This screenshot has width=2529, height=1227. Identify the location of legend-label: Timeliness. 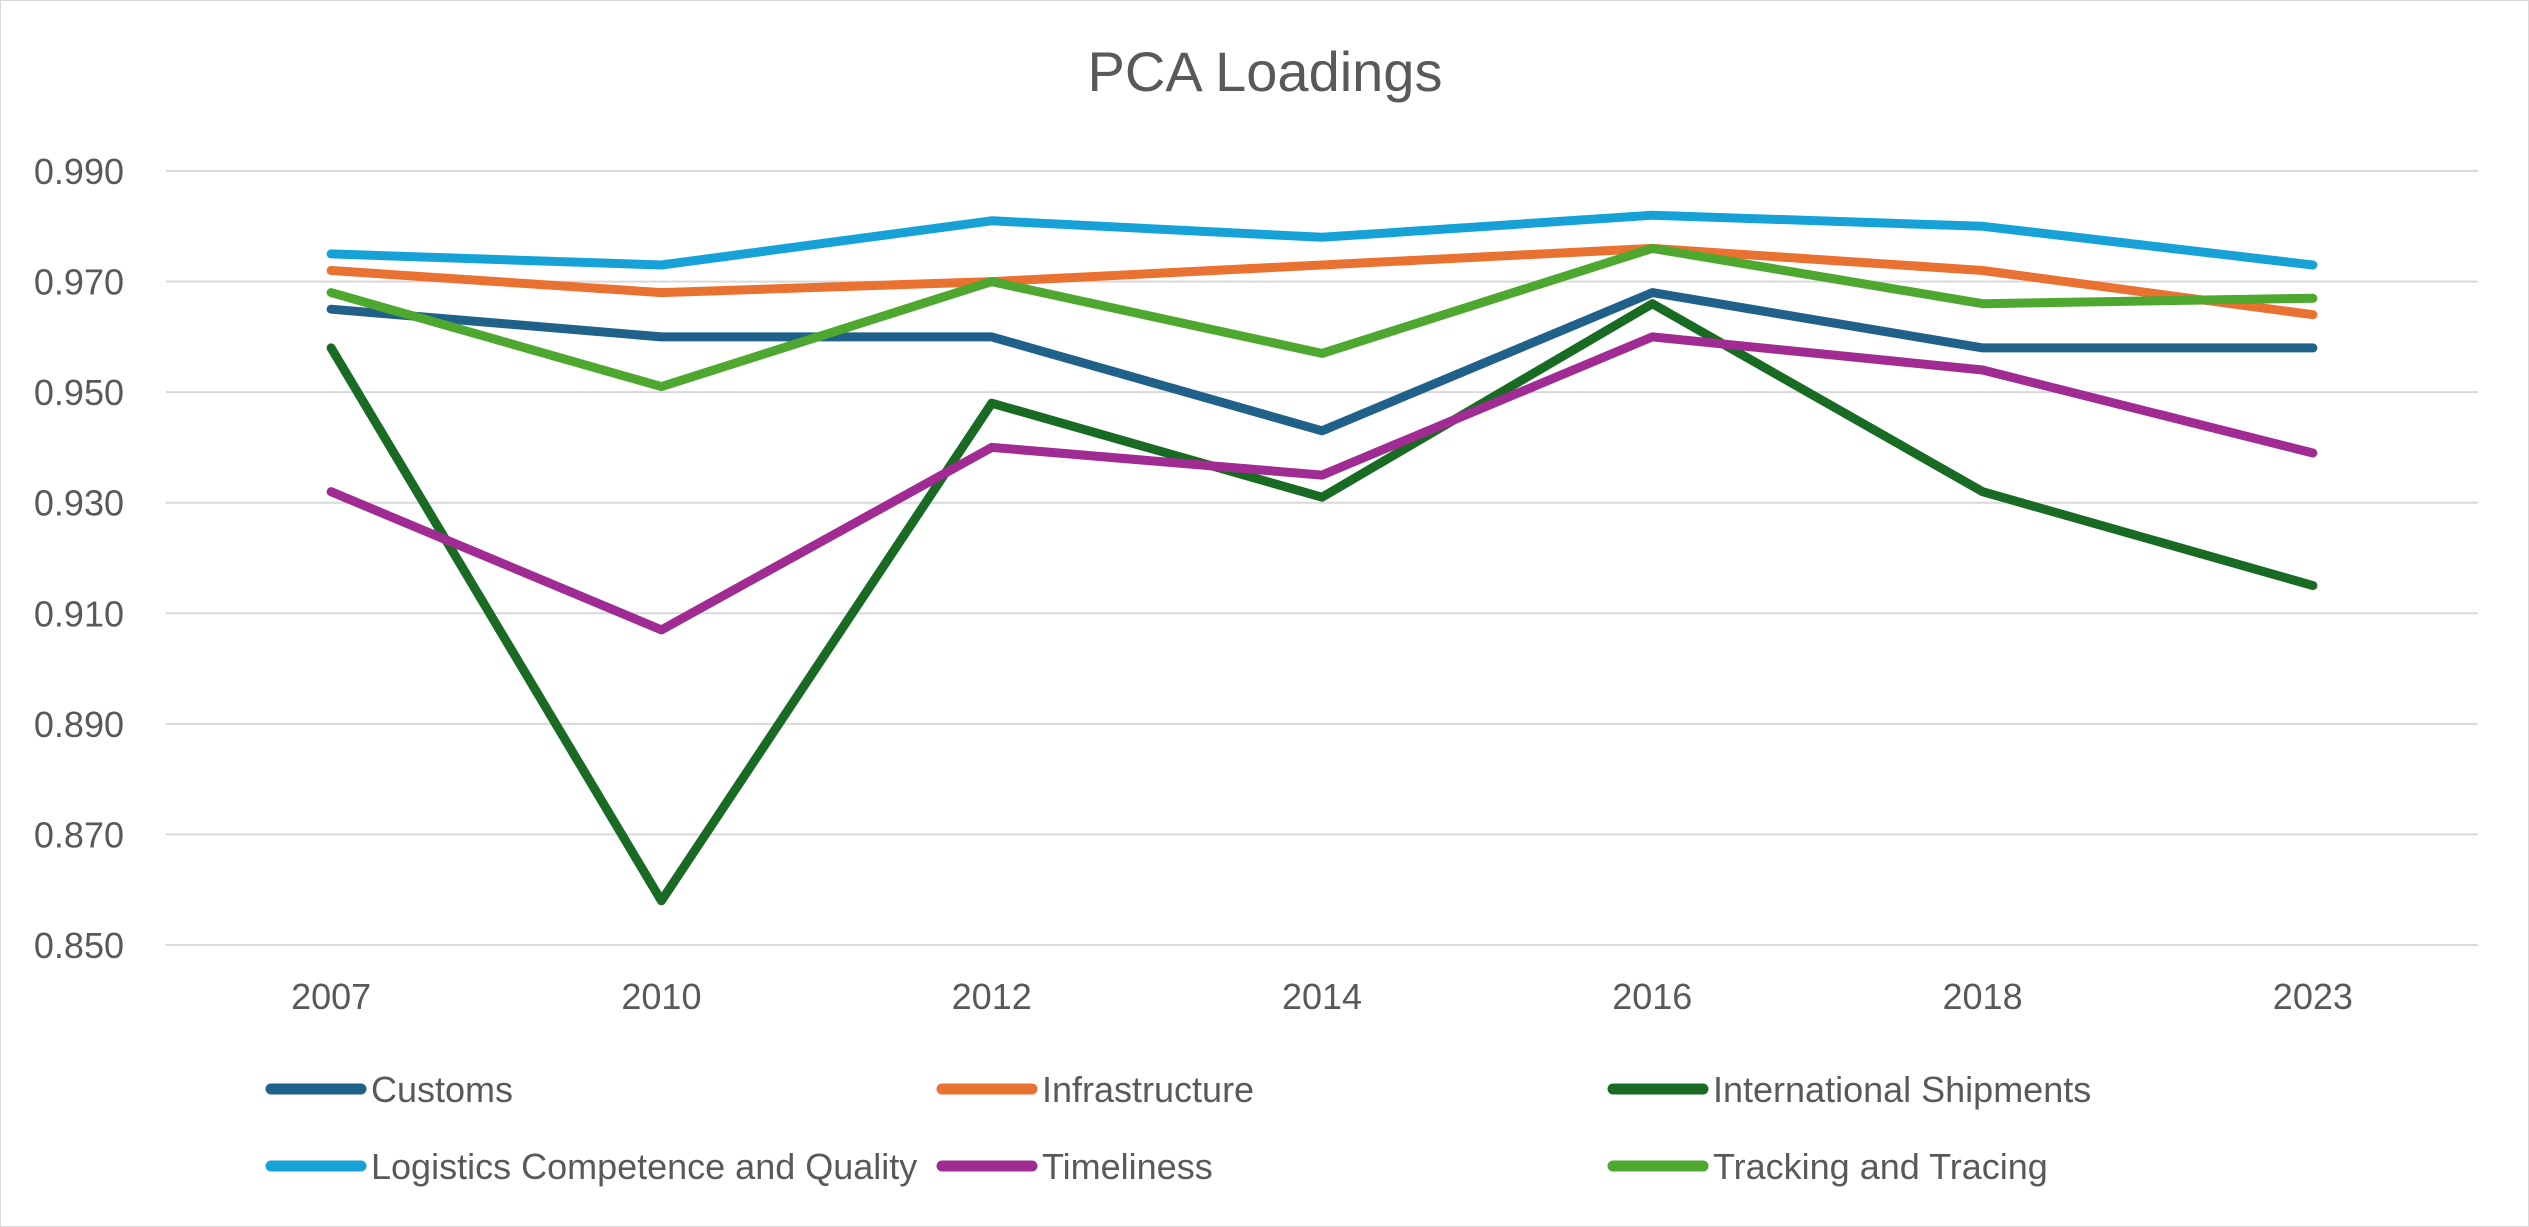
(1127, 1166).